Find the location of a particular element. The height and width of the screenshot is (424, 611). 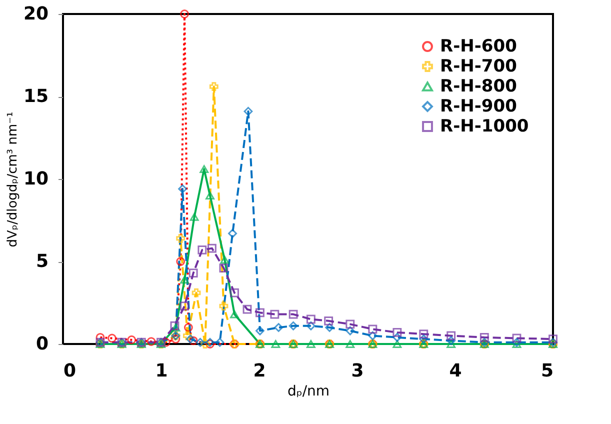

y-tick-label: 0 is located at coordinates (42, 344).